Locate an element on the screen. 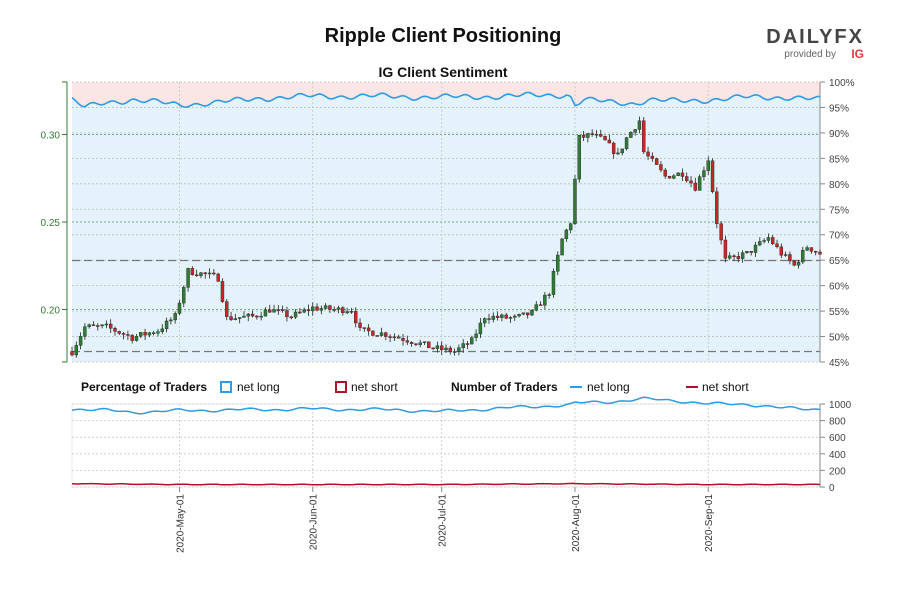  page-title: Ripple Client Positioning is located at coordinates (443, 36).